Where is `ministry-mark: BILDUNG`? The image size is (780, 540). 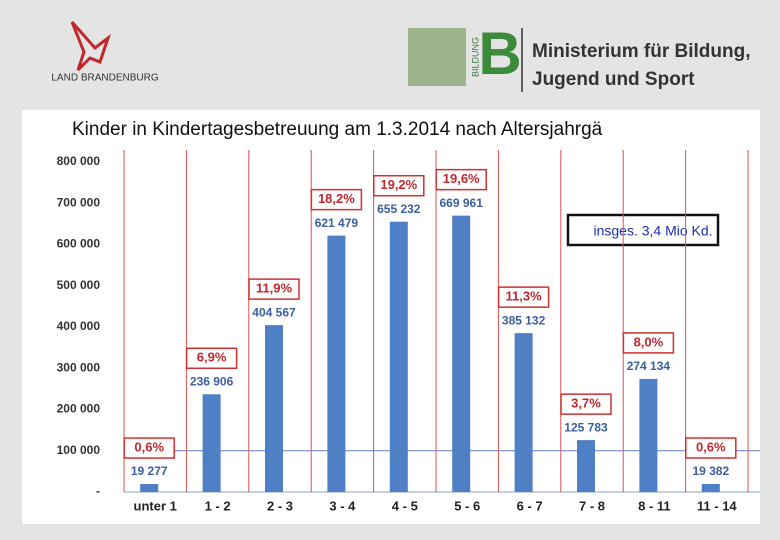
ministry-mark: BILDUNG is located at coordinates (475, 57).